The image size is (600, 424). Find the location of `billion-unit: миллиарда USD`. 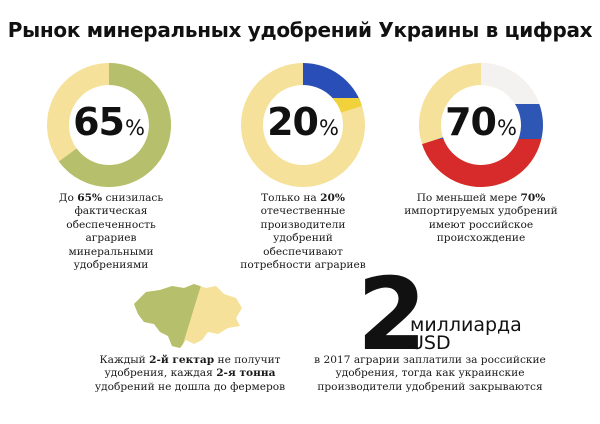

billion-unit: миллиарда USD is located at coordinates (466, 334).